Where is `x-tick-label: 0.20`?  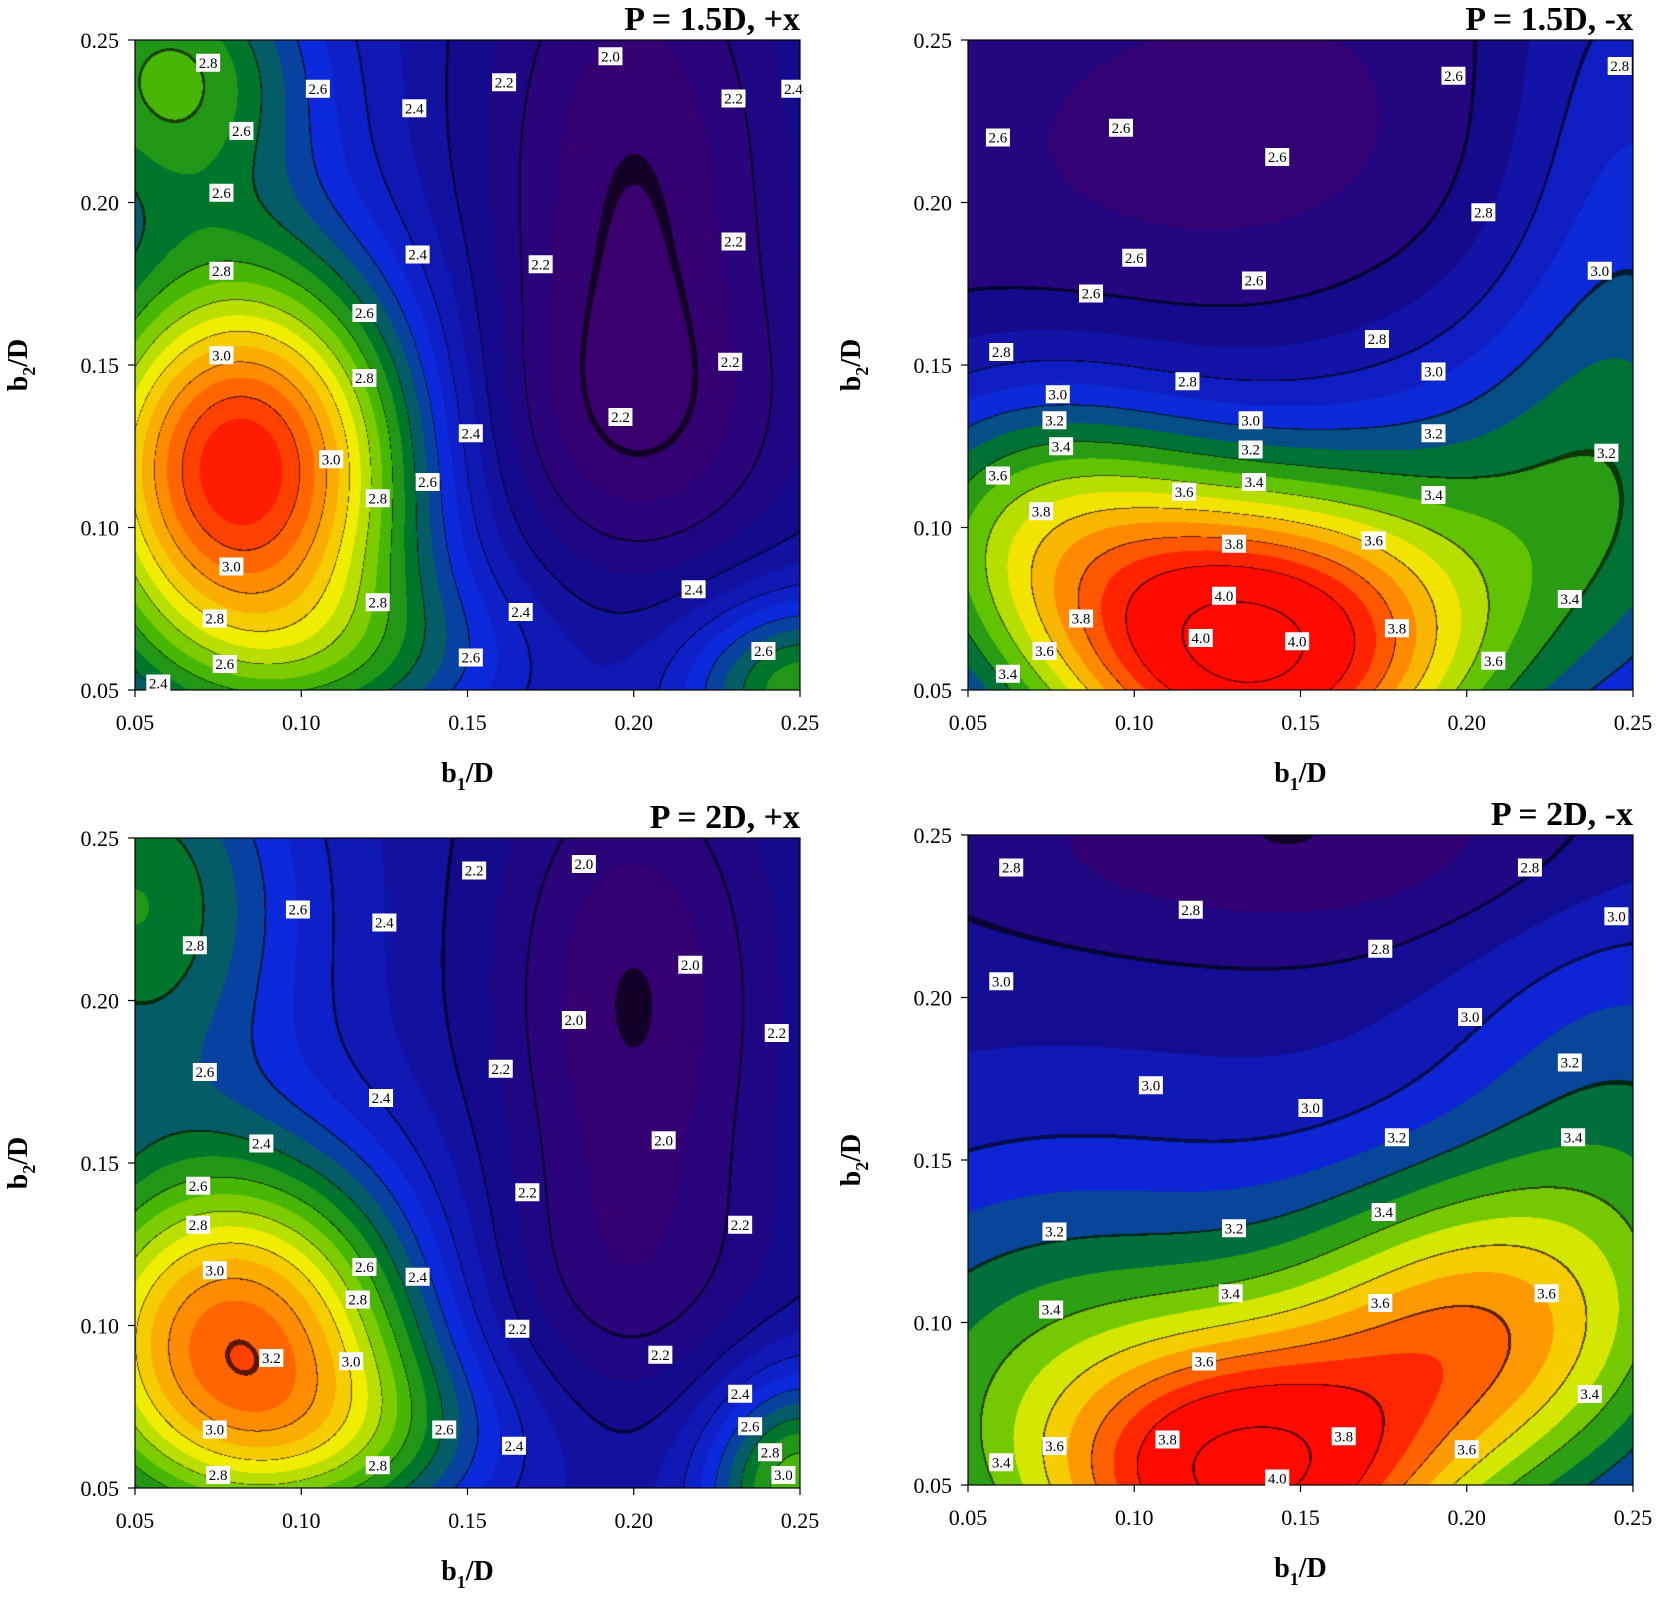
x-tick-label: 0.20 is located at coordinates (1467, 722).